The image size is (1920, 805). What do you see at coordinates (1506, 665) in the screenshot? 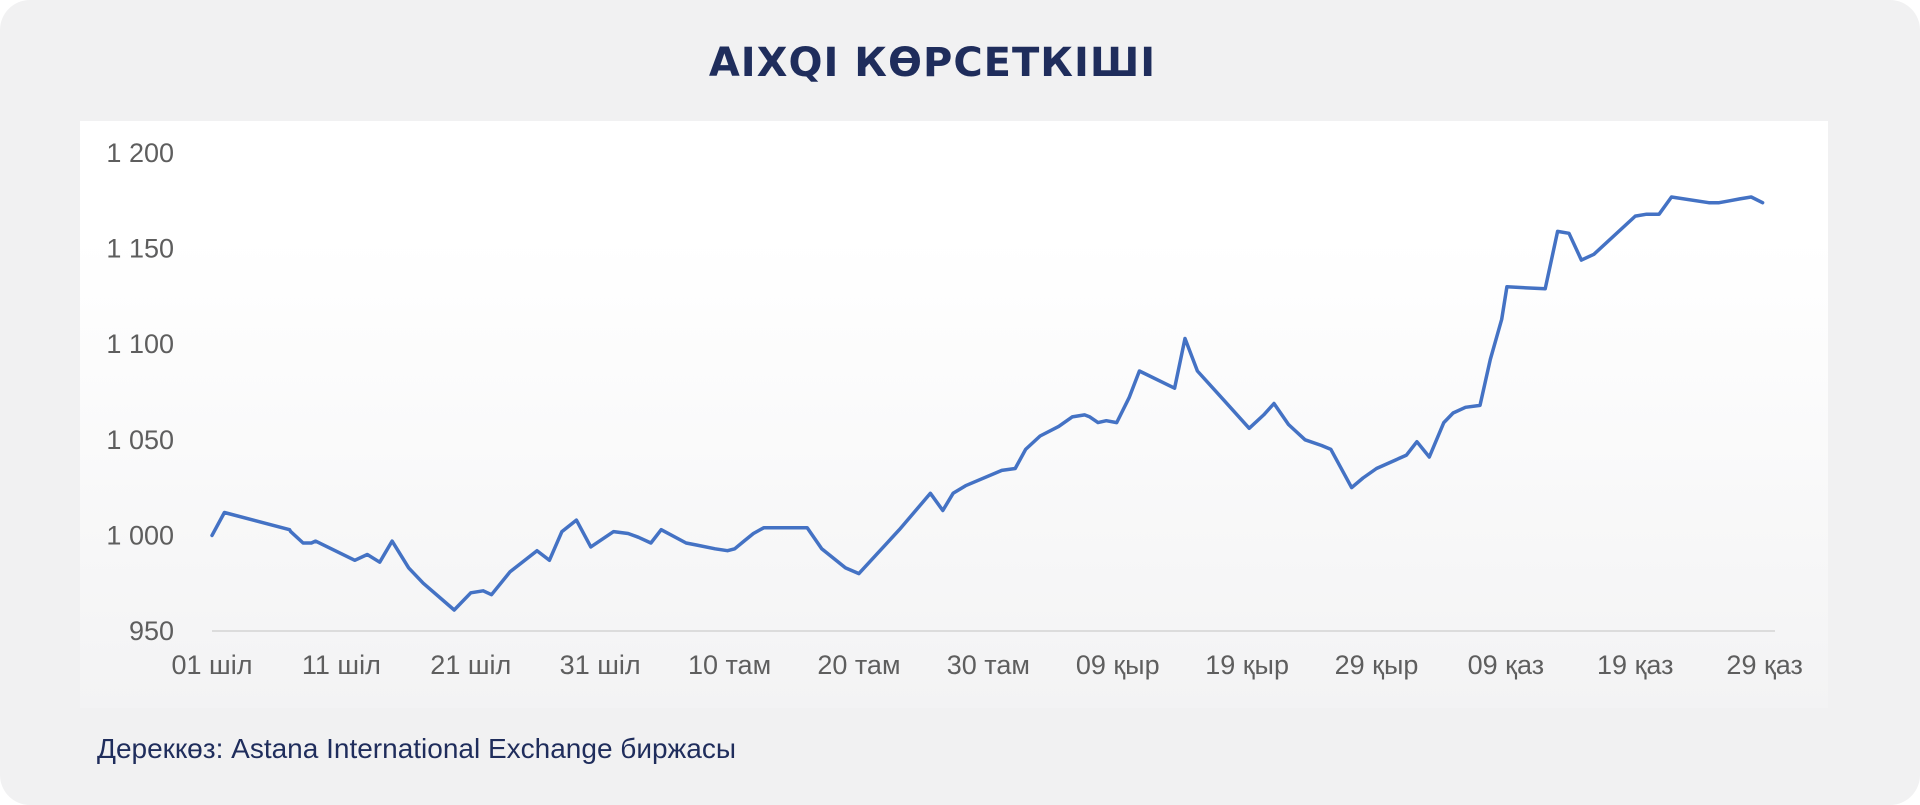
I see `x-tick-label: 09 қаз` at bounding box center [1506, 665].